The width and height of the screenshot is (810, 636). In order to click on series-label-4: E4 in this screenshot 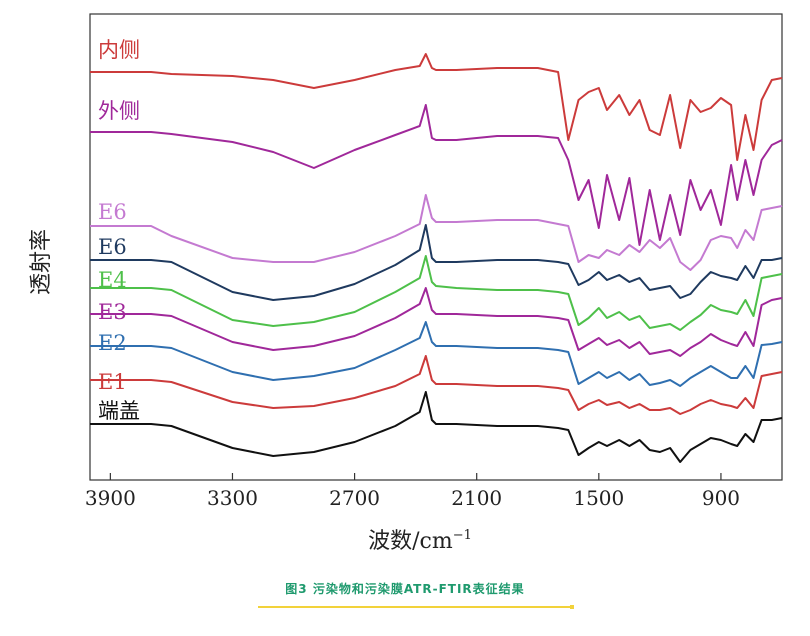, I will do `click(112, 280)`.